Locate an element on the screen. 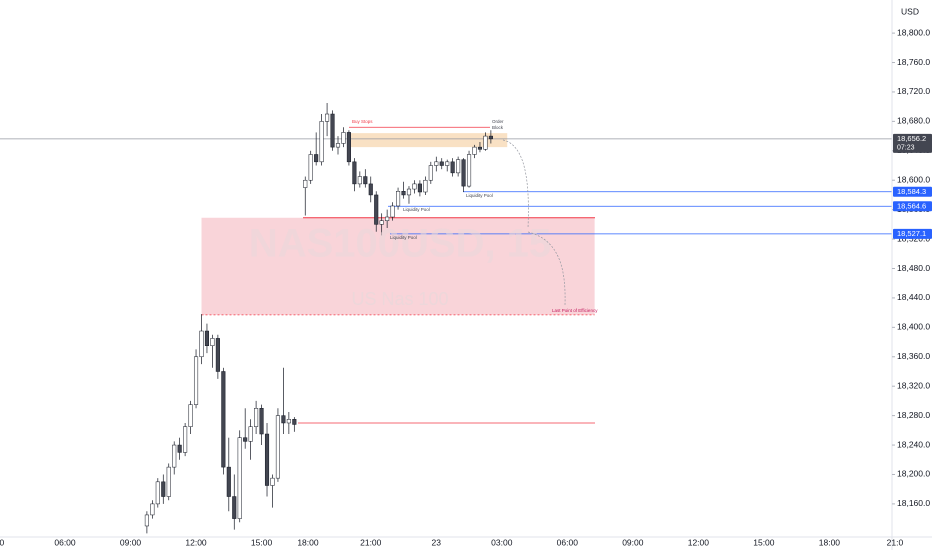  watermark: NAS100USD, 15 is located at coordinates (400, 244).